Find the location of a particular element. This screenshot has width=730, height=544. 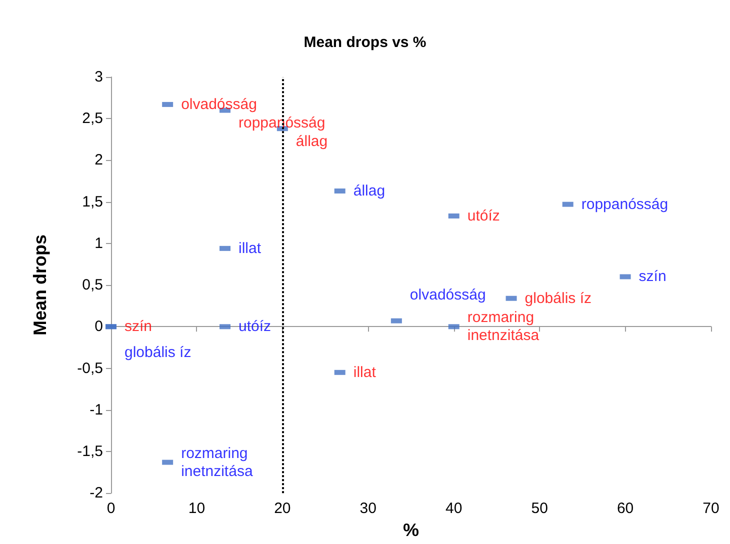

y-tick-label: 2 is located at coordinates (98, 160).